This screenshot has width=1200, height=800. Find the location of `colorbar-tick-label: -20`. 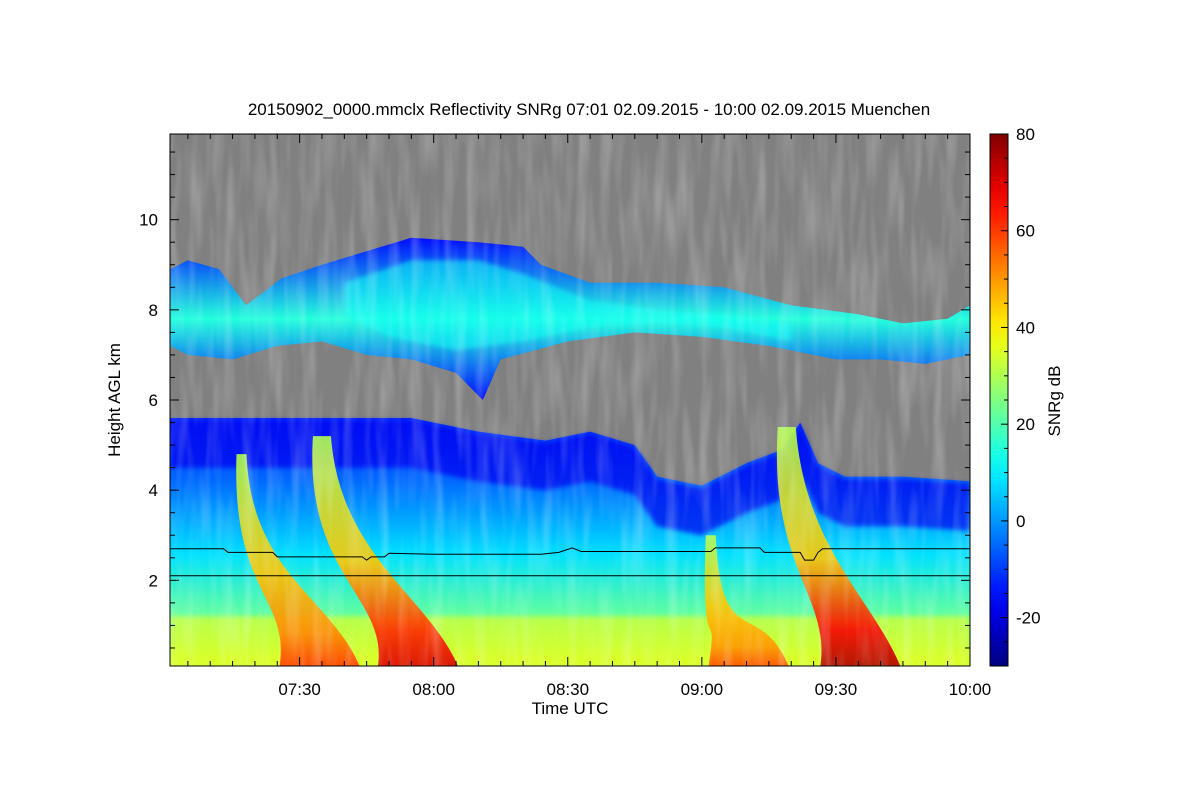

colorbar-tick-label: -20 is located at coordinates (1028, 618).